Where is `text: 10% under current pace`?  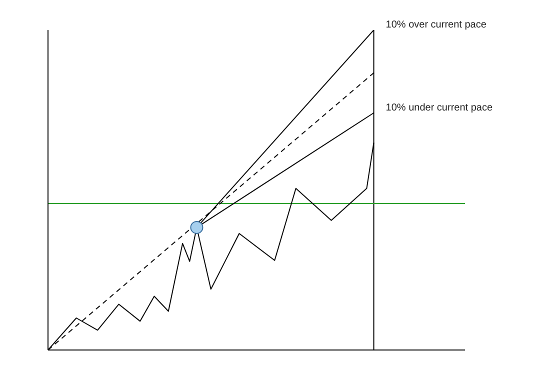
text: 10% under current pace is located at coordinates (439, 108).